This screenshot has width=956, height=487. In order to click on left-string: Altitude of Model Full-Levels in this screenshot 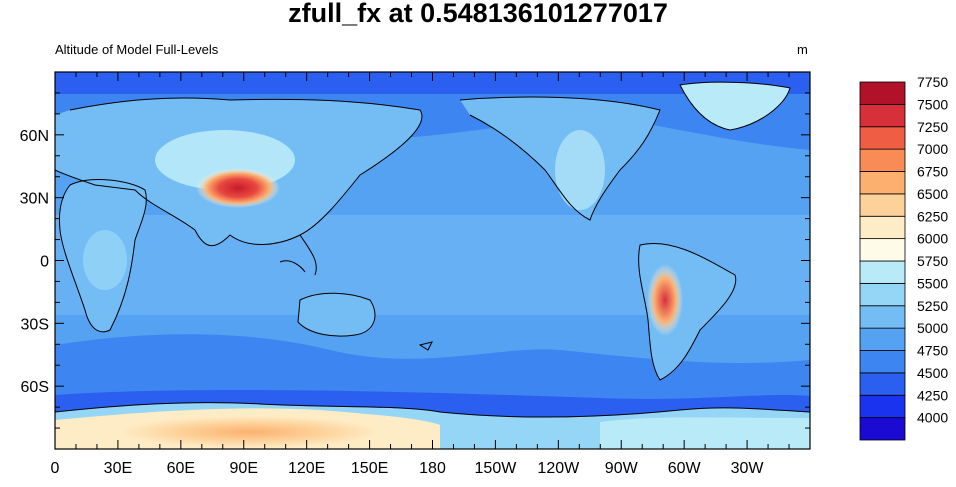, I will do `click(137, 49)`.